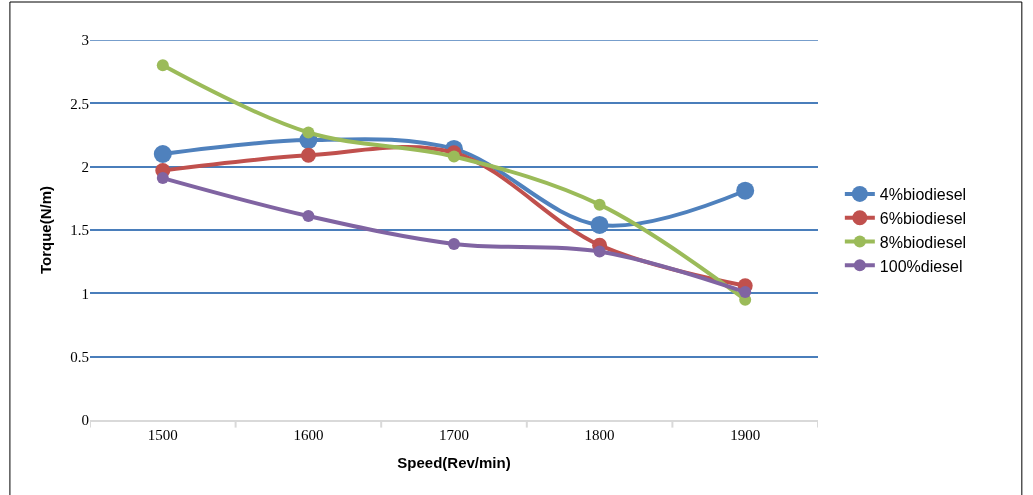  I want to click on x-tick-label: 1800, so click(599, 435).